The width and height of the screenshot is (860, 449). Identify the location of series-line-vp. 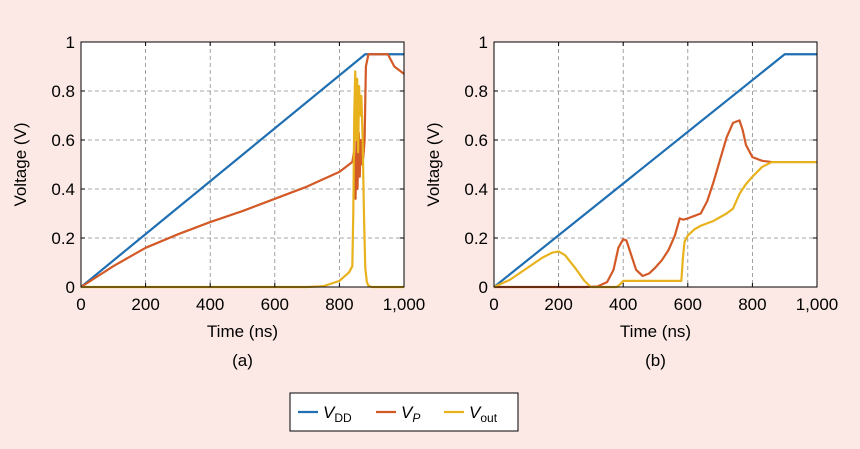
(655, 204).